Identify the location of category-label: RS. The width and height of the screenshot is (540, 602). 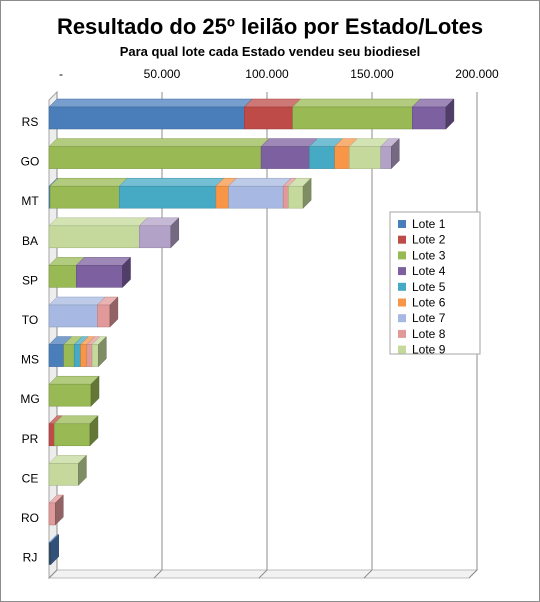
(30, 122).